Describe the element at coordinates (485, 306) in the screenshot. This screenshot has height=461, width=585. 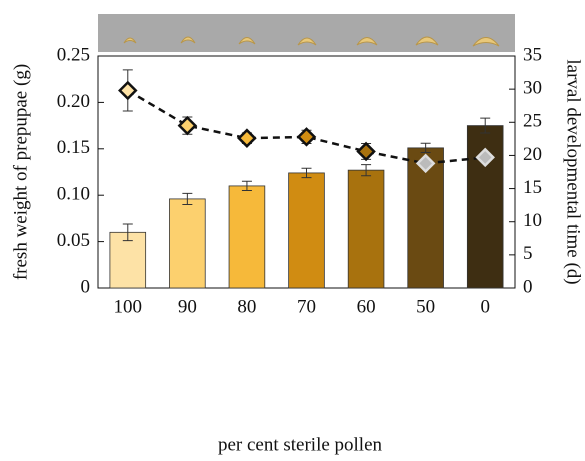
I see `x-tick-label: 0` at that location.